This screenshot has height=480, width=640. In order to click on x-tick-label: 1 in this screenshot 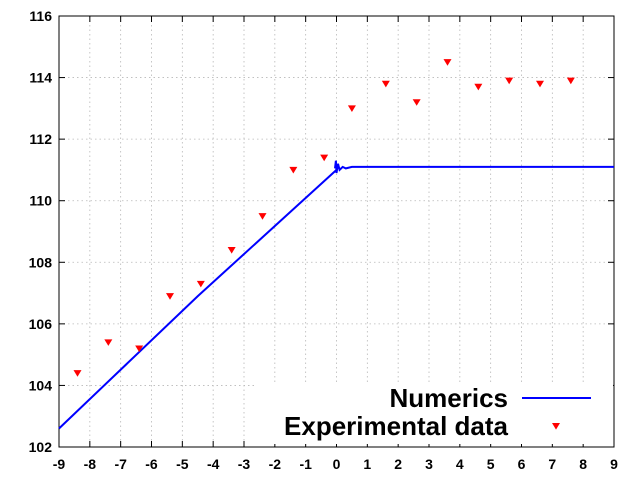, I will do `click(367, 464)`.